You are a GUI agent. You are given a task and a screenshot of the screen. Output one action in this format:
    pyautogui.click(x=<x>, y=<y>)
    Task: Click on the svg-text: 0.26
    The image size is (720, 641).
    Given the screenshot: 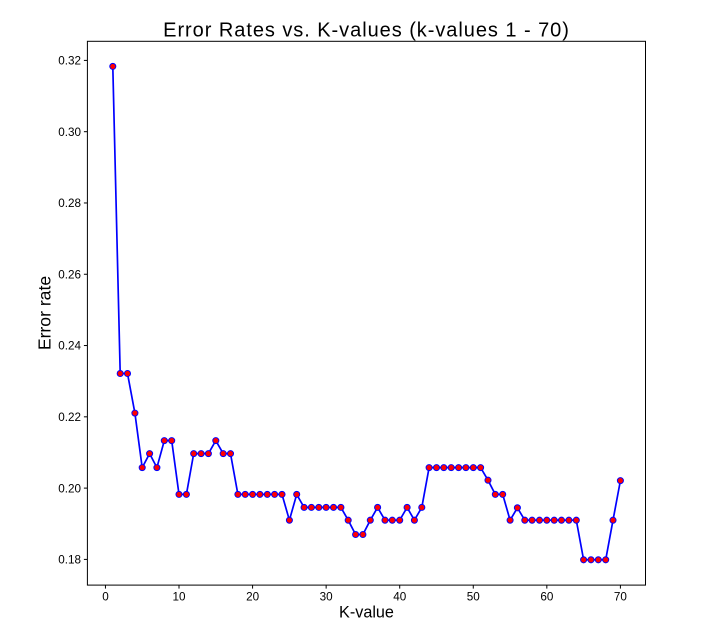 What is the action you would take?
    pyautogui.click(x=69, y=274)
    